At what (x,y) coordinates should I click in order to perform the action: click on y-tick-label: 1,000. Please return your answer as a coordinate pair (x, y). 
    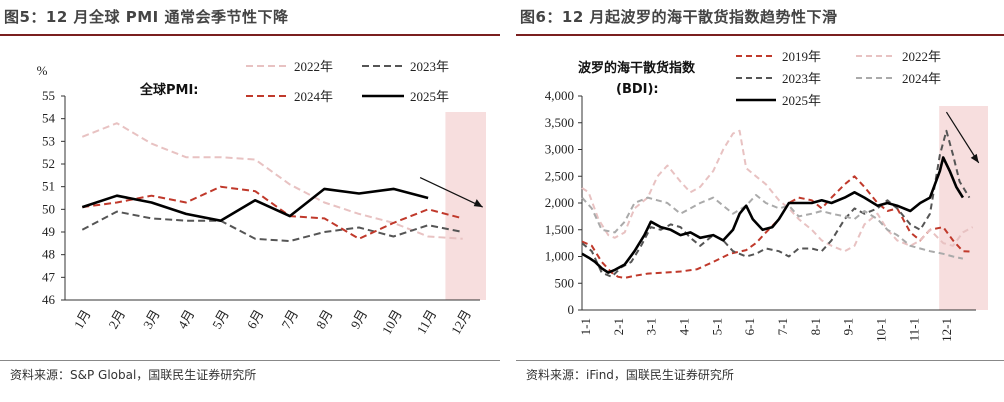
    Looking at the image, I should click on (559, 256).